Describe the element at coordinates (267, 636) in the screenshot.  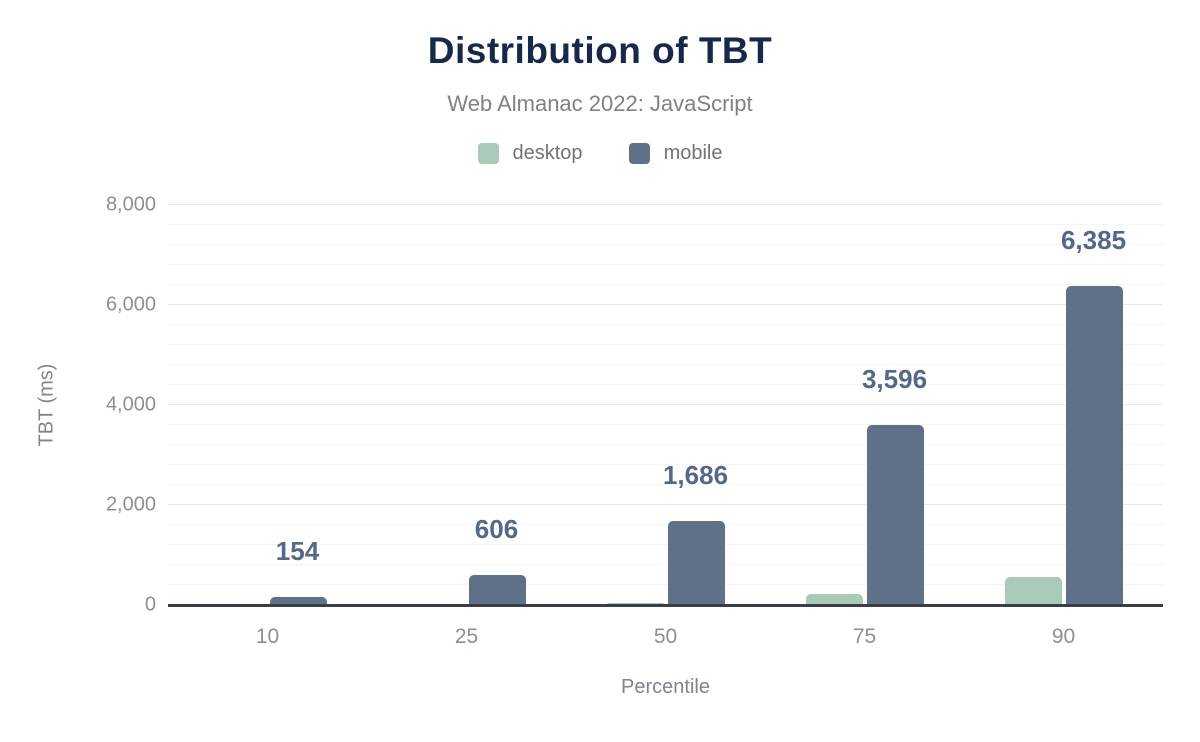
I see `x-tick-label: 10` at that location.